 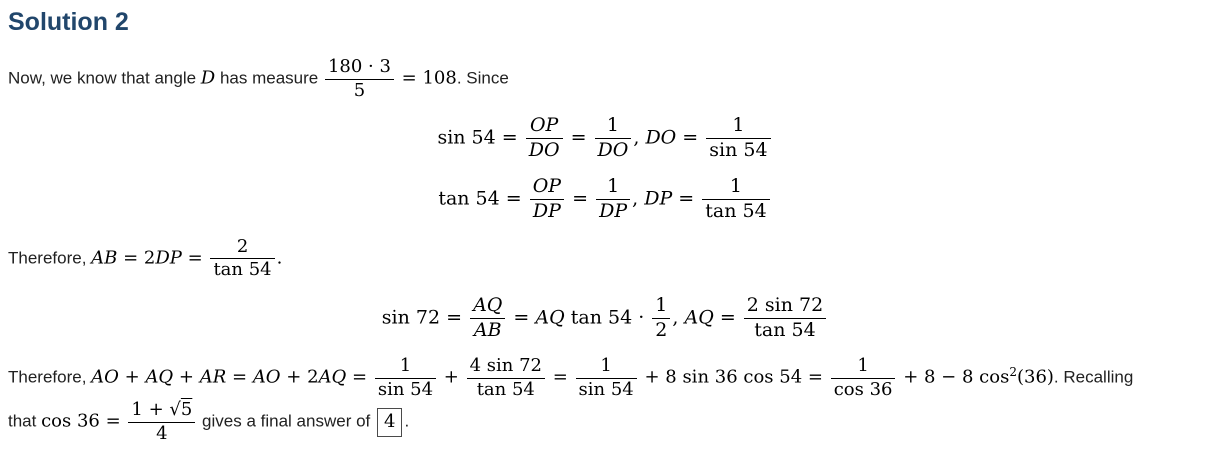 I want to click on superscript: 2, so click(x=1013, y=371).